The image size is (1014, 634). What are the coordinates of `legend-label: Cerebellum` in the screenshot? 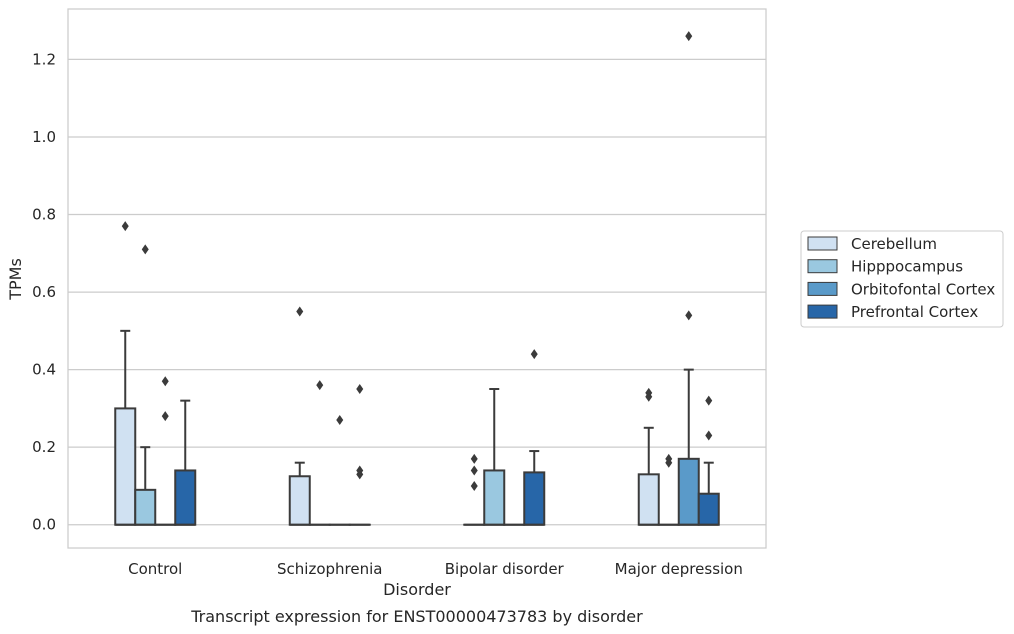 It's located at (894, 244).